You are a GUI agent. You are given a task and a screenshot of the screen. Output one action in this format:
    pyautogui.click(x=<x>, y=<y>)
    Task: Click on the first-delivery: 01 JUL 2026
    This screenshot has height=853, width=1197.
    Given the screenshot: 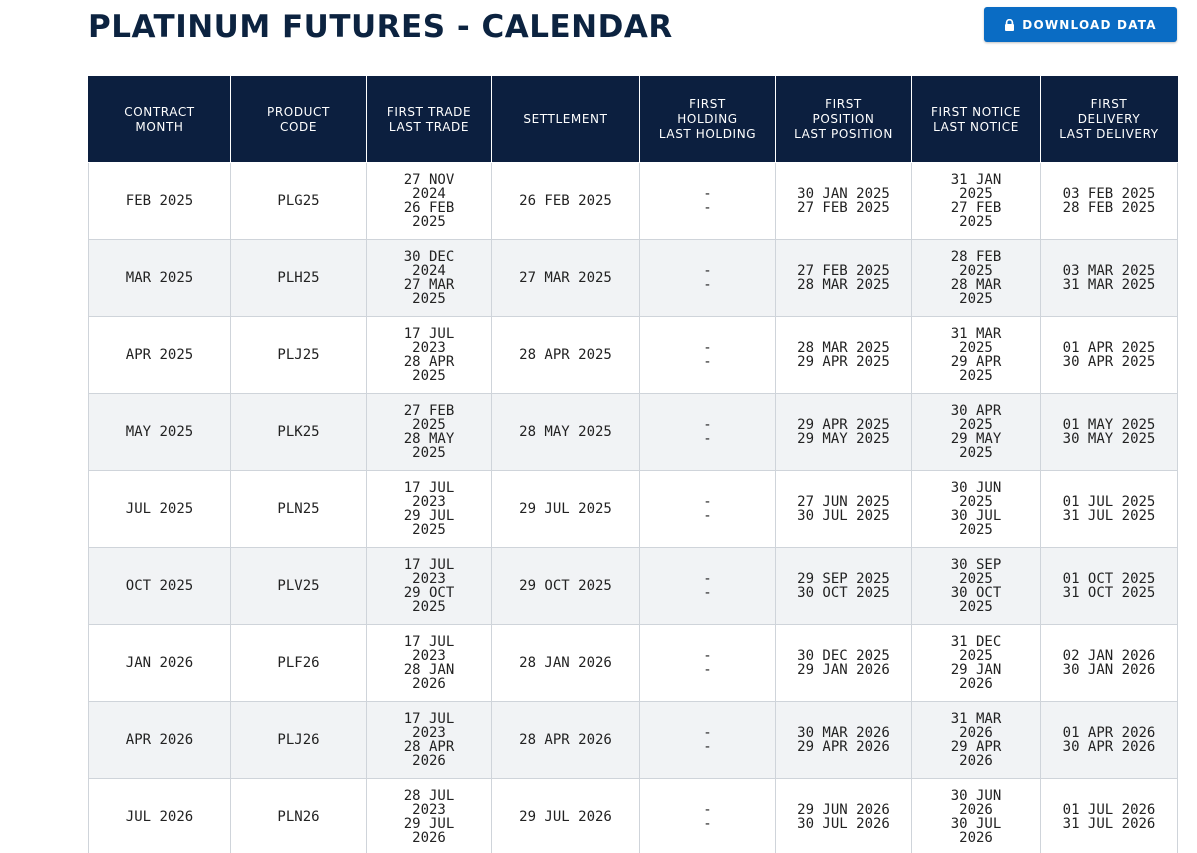 What is the action you would take?
    pyautogui.click(x=1109, y=810)
    